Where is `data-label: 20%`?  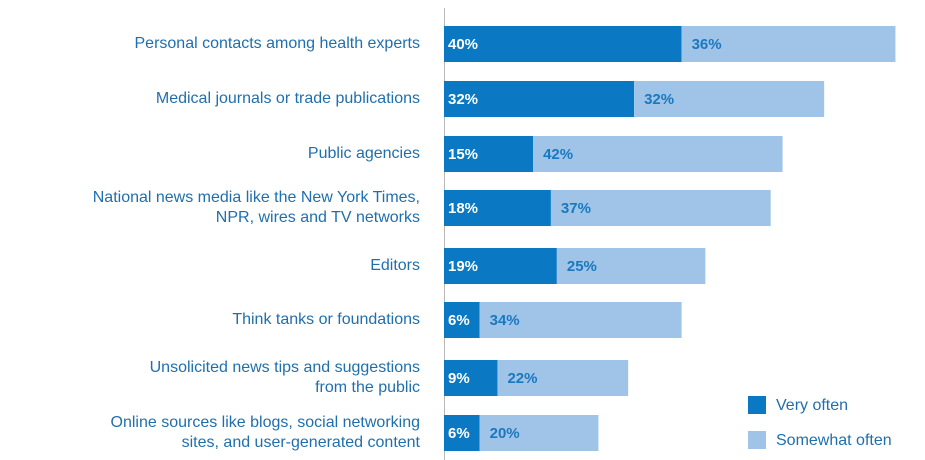
data-label: 20% is located at coordinates (505, 433).